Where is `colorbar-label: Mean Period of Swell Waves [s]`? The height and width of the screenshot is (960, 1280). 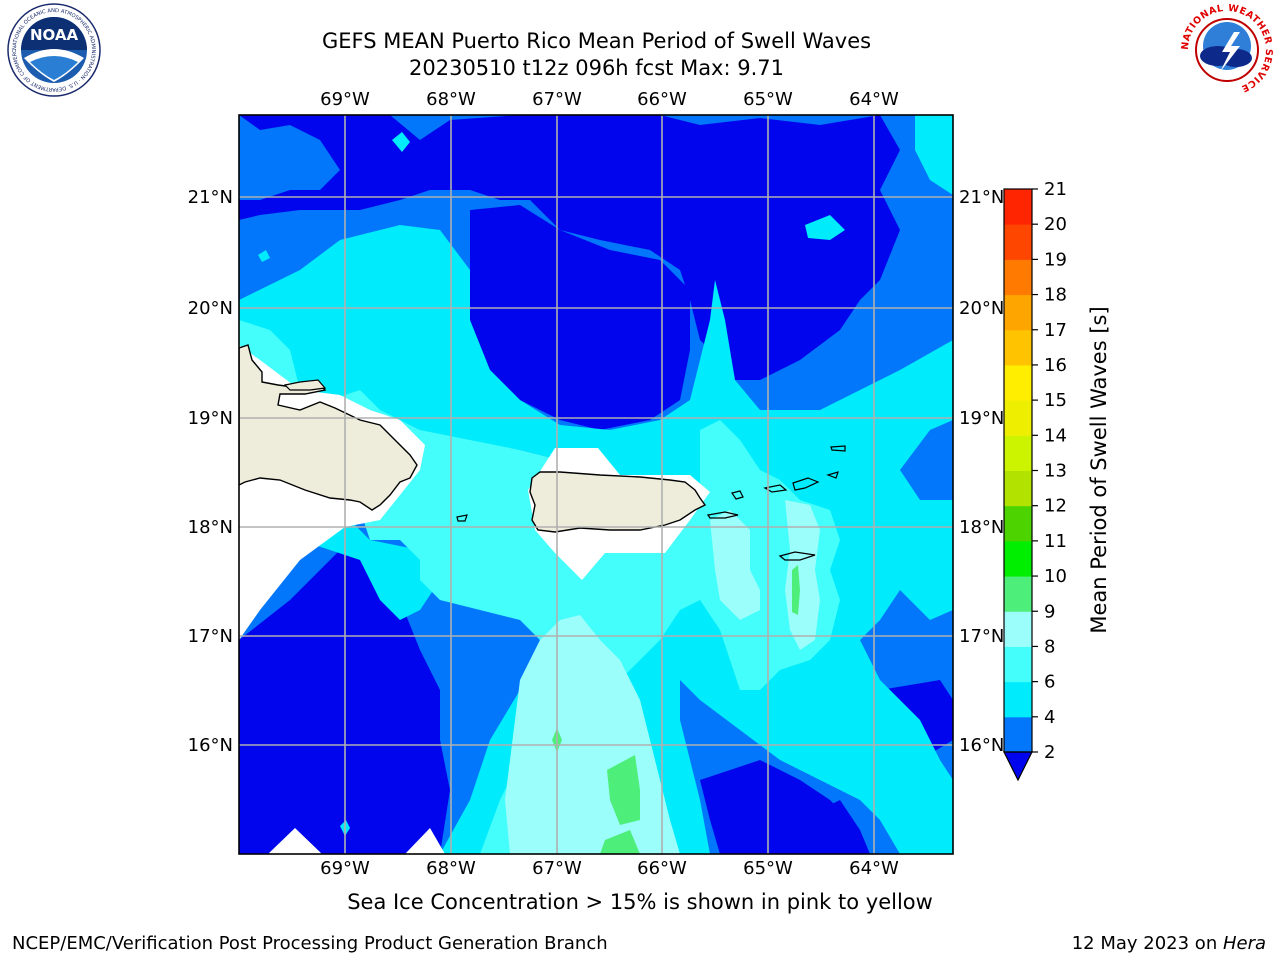 colorbar-label: Mean Period of Swell Waves [s] is located at coordinates (1099, 469).